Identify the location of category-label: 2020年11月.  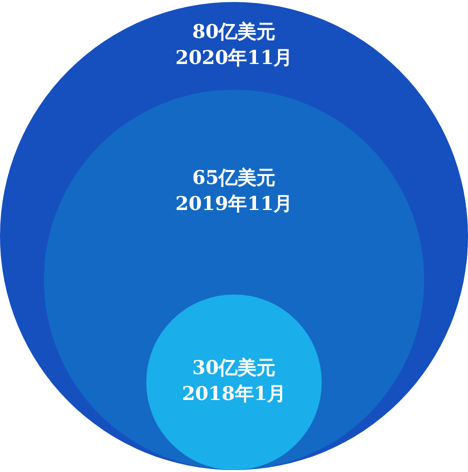
(234, 57).